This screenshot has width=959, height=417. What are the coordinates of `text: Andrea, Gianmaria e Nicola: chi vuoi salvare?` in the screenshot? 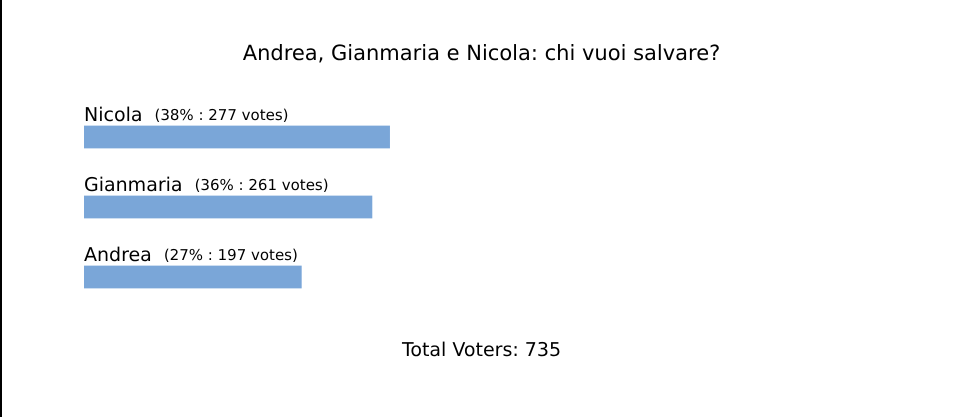 It's located at (482, 53).